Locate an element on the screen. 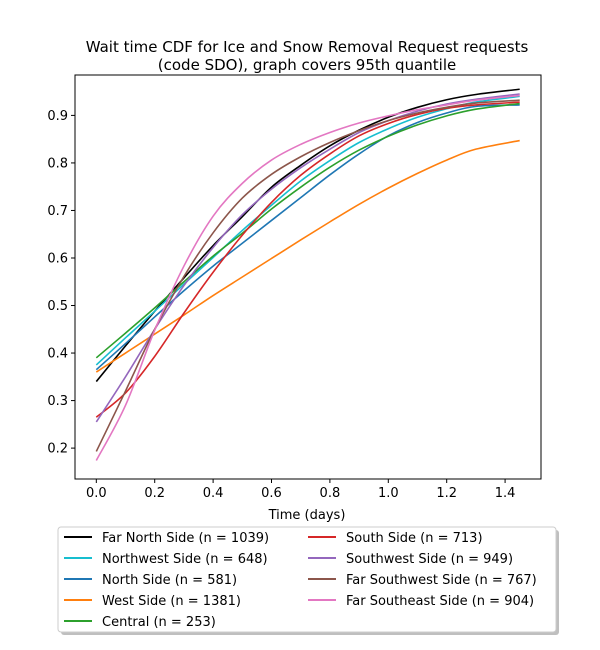 The width and height of the screenshot is (600, 650). y-tick-label: 0.3 is located at coordinates (57, 401).